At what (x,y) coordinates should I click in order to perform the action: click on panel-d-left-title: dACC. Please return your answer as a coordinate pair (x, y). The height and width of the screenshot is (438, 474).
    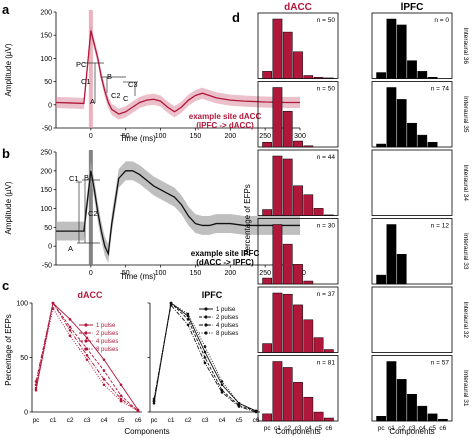
    Looking at the image, I should click on (298, 7).